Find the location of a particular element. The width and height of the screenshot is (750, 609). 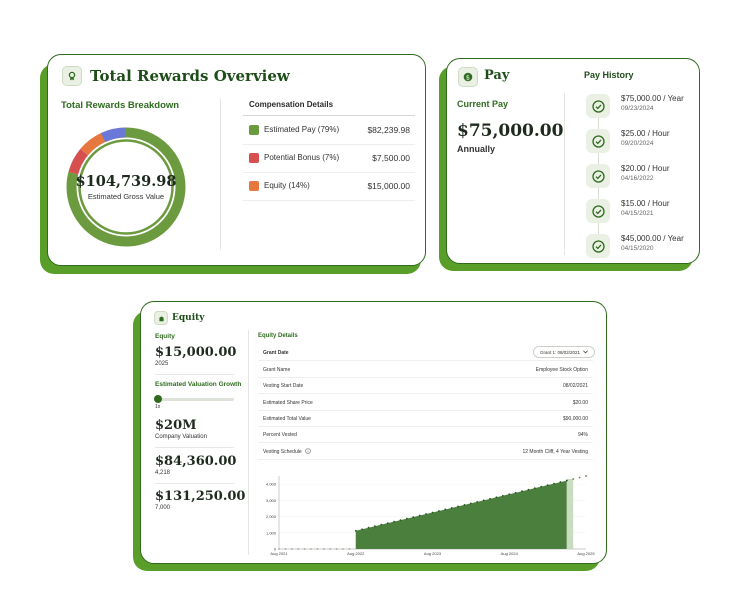

slider-value: 1x is located at coordinates (158, 407).